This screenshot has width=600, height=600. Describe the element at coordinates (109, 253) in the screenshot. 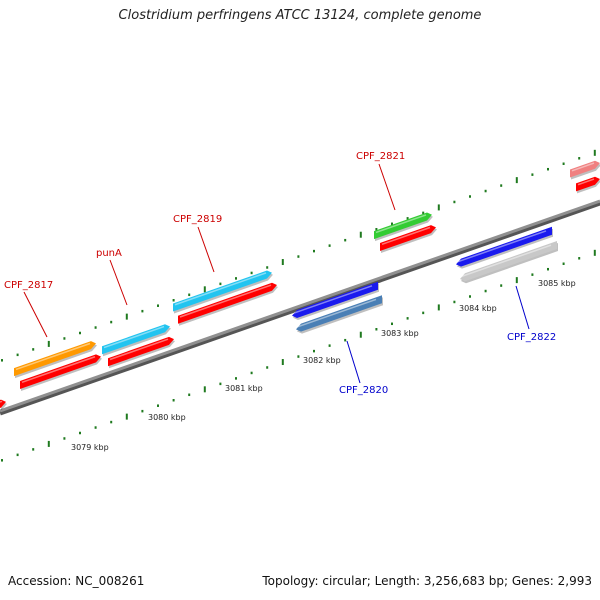

I see `gene-label-puna: punA` at that location.